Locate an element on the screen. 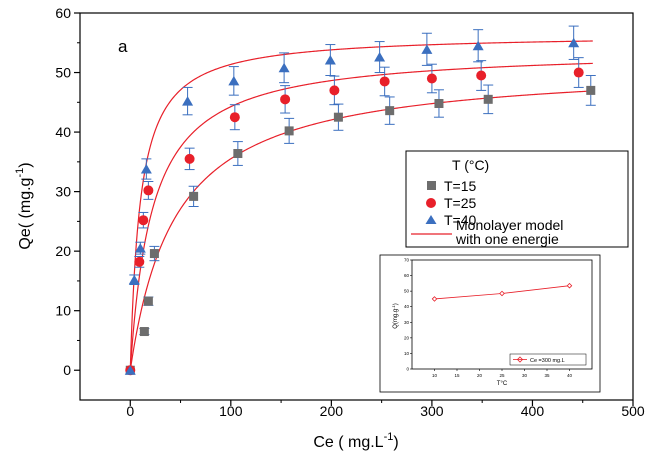 The height and width of the screenshot is (462, 652). inset-y-tick-label: 30 is located at coordinates (407, 322).